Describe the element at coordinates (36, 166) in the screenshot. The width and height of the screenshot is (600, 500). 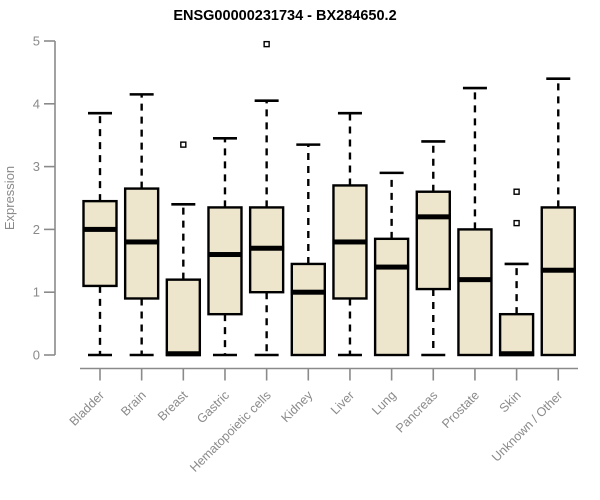
I see `y-tick-label: 3` at that location.